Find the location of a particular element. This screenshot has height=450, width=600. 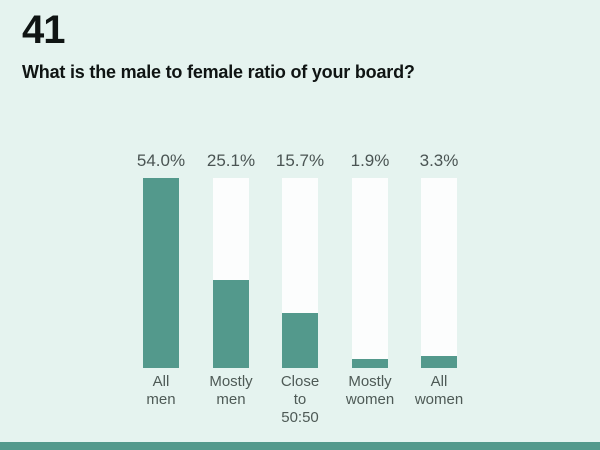

bar-category-label: Close to 50:50 is located at coordinates (300, 399).